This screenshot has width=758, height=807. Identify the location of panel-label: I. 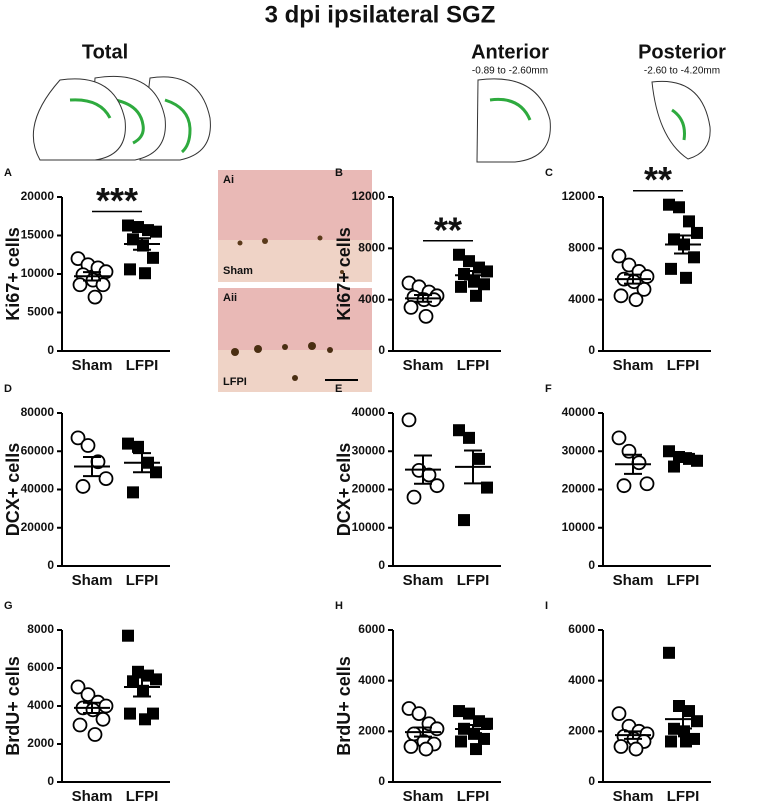
(546, 606).